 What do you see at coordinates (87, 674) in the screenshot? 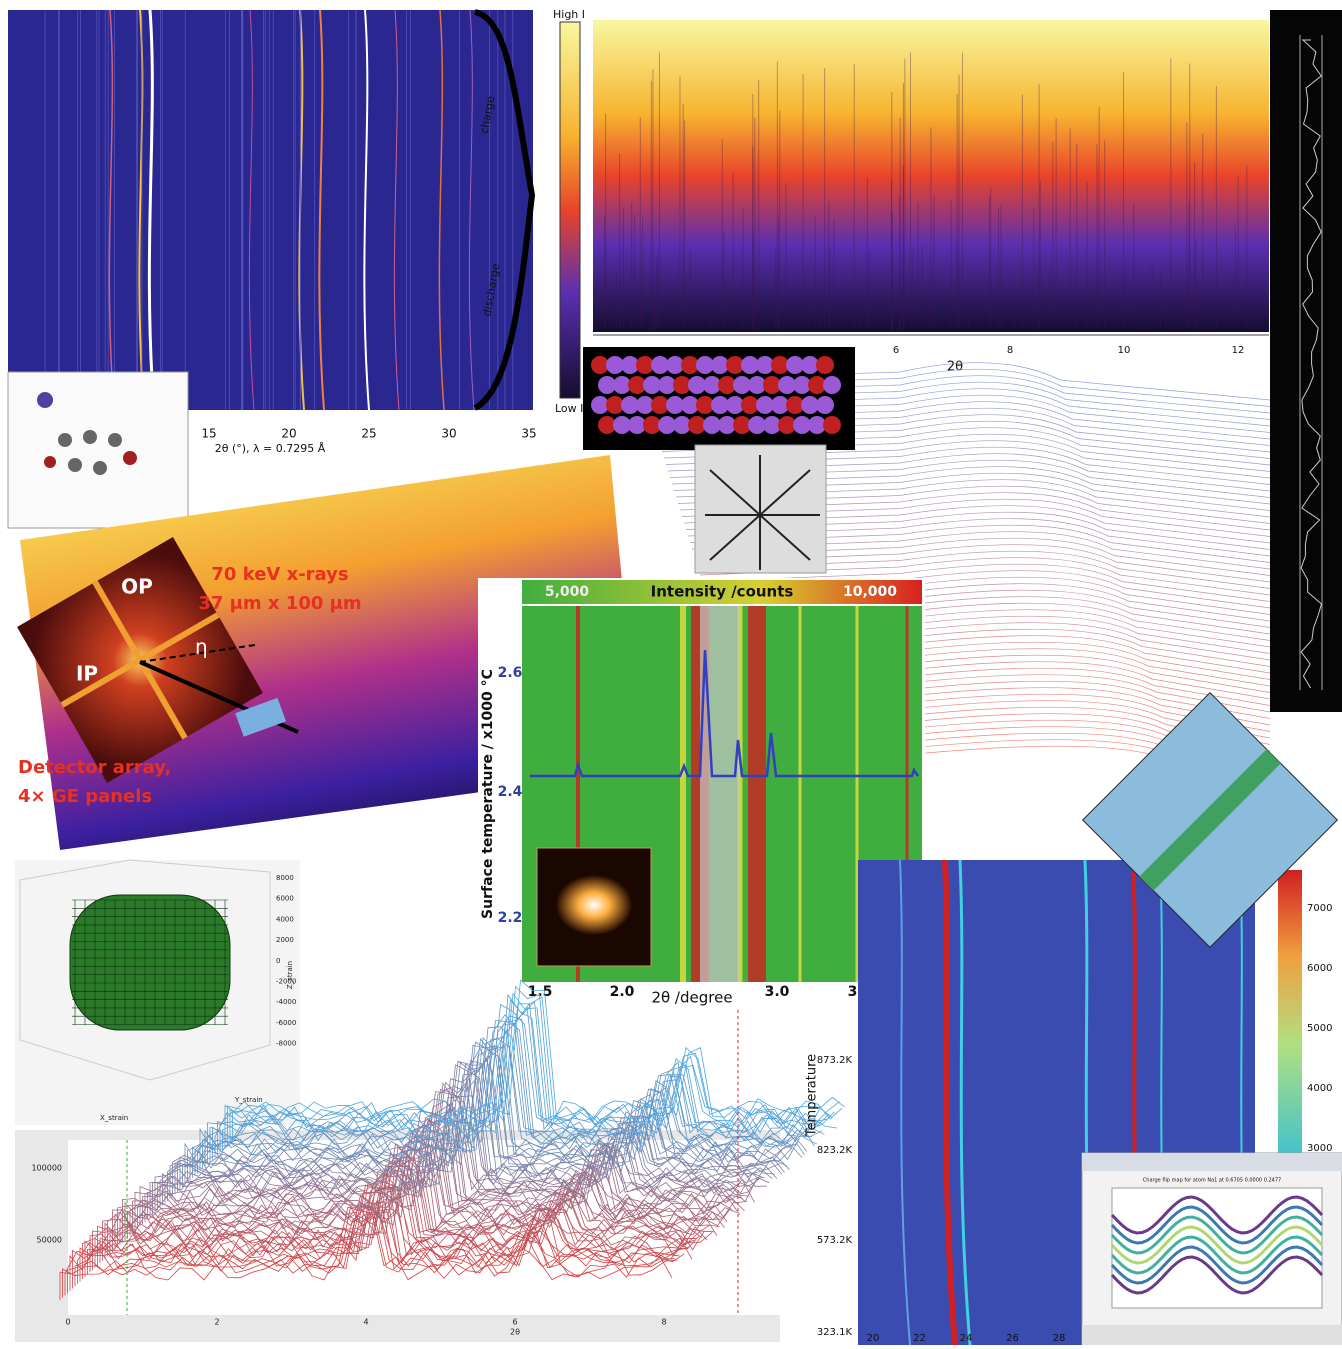
I see `panel-label: IP` at bounding box center [87, 674].